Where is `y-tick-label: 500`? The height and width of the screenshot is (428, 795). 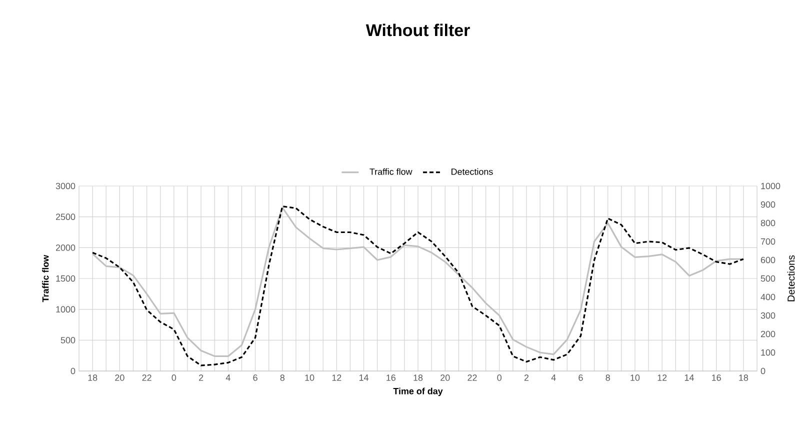
y-tick-label: 500 is located at coordinates (68, 340).